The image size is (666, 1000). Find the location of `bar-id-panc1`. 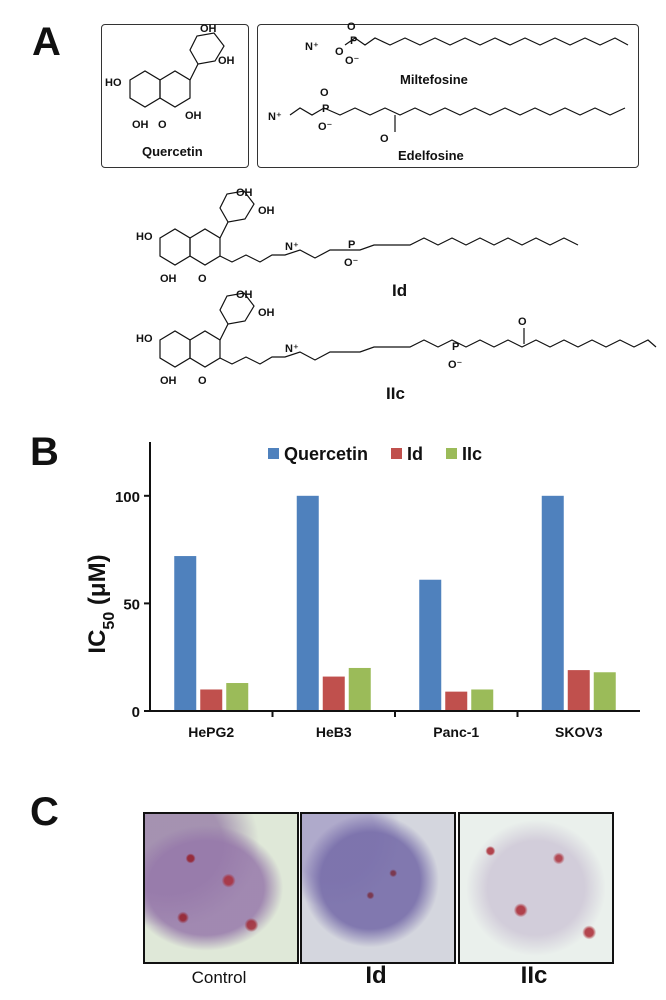

bar-id-panc1 is located at coordinates (456, 701).